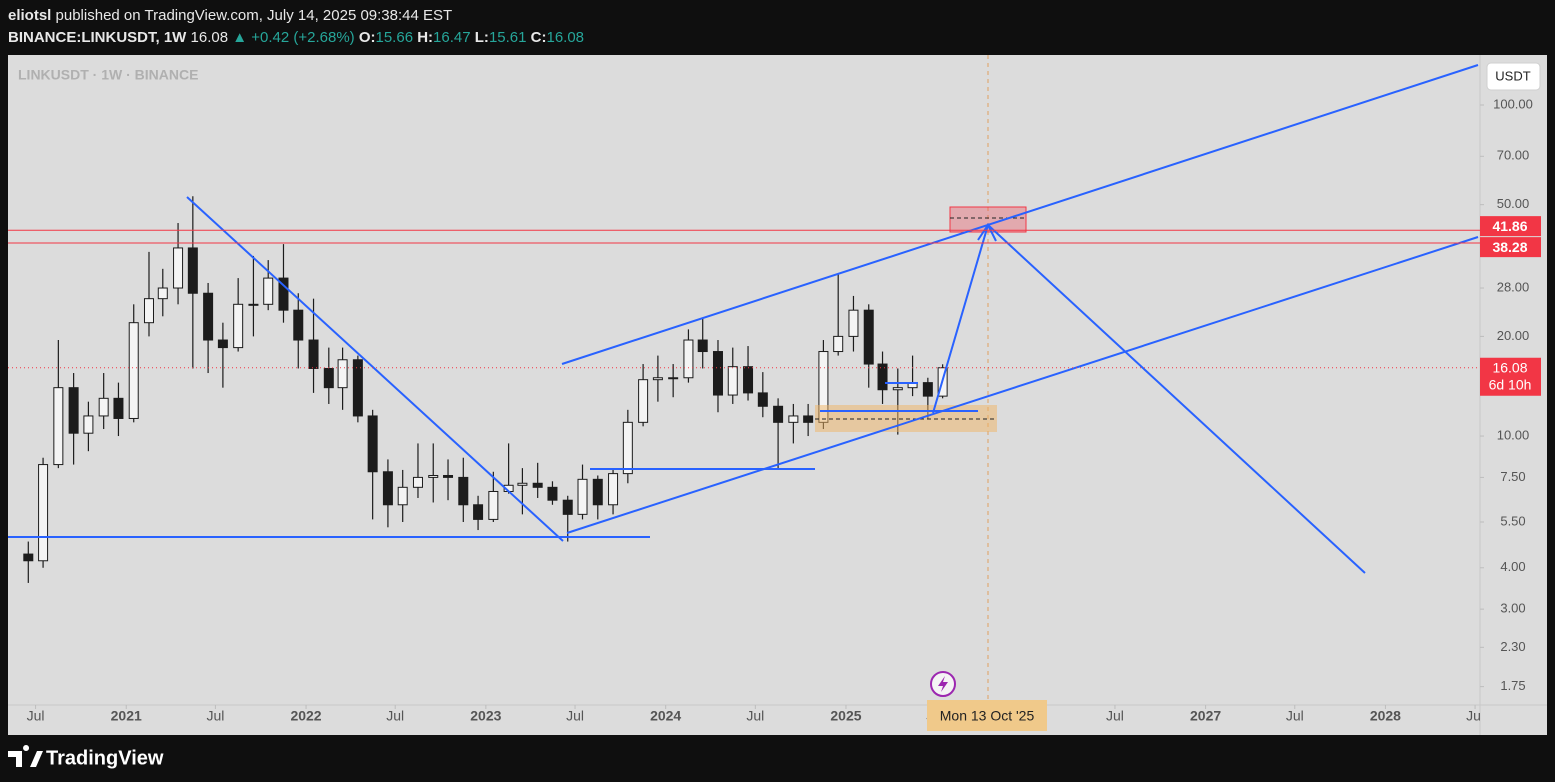 This screenshot has width=1555, height=782. Describe the element at coordinates (538, 37) in the screenshot. I see `ohlc-label: C:` at that location.